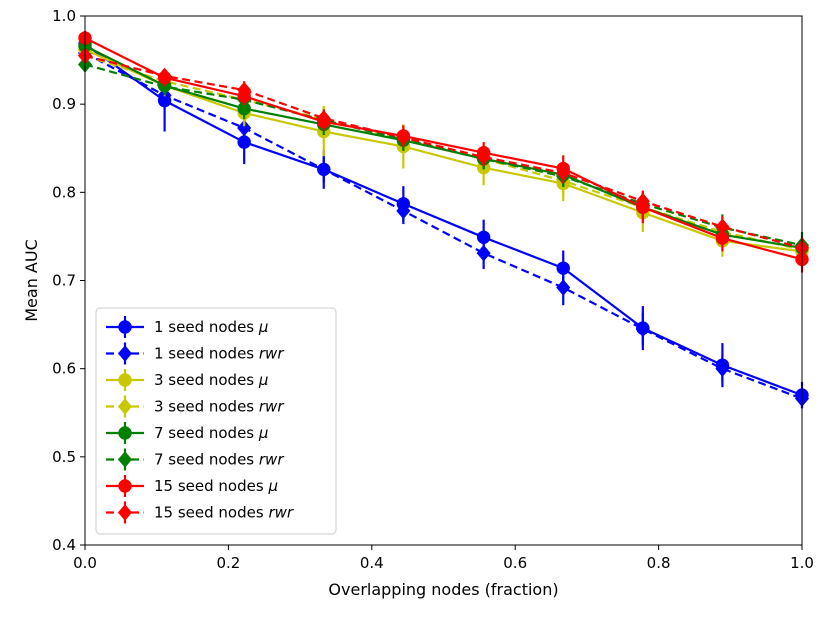 Image resolution: width=830 pixels, height=622 pixels. I want to click on x-tick-label: 1.0, so click(802, 563).